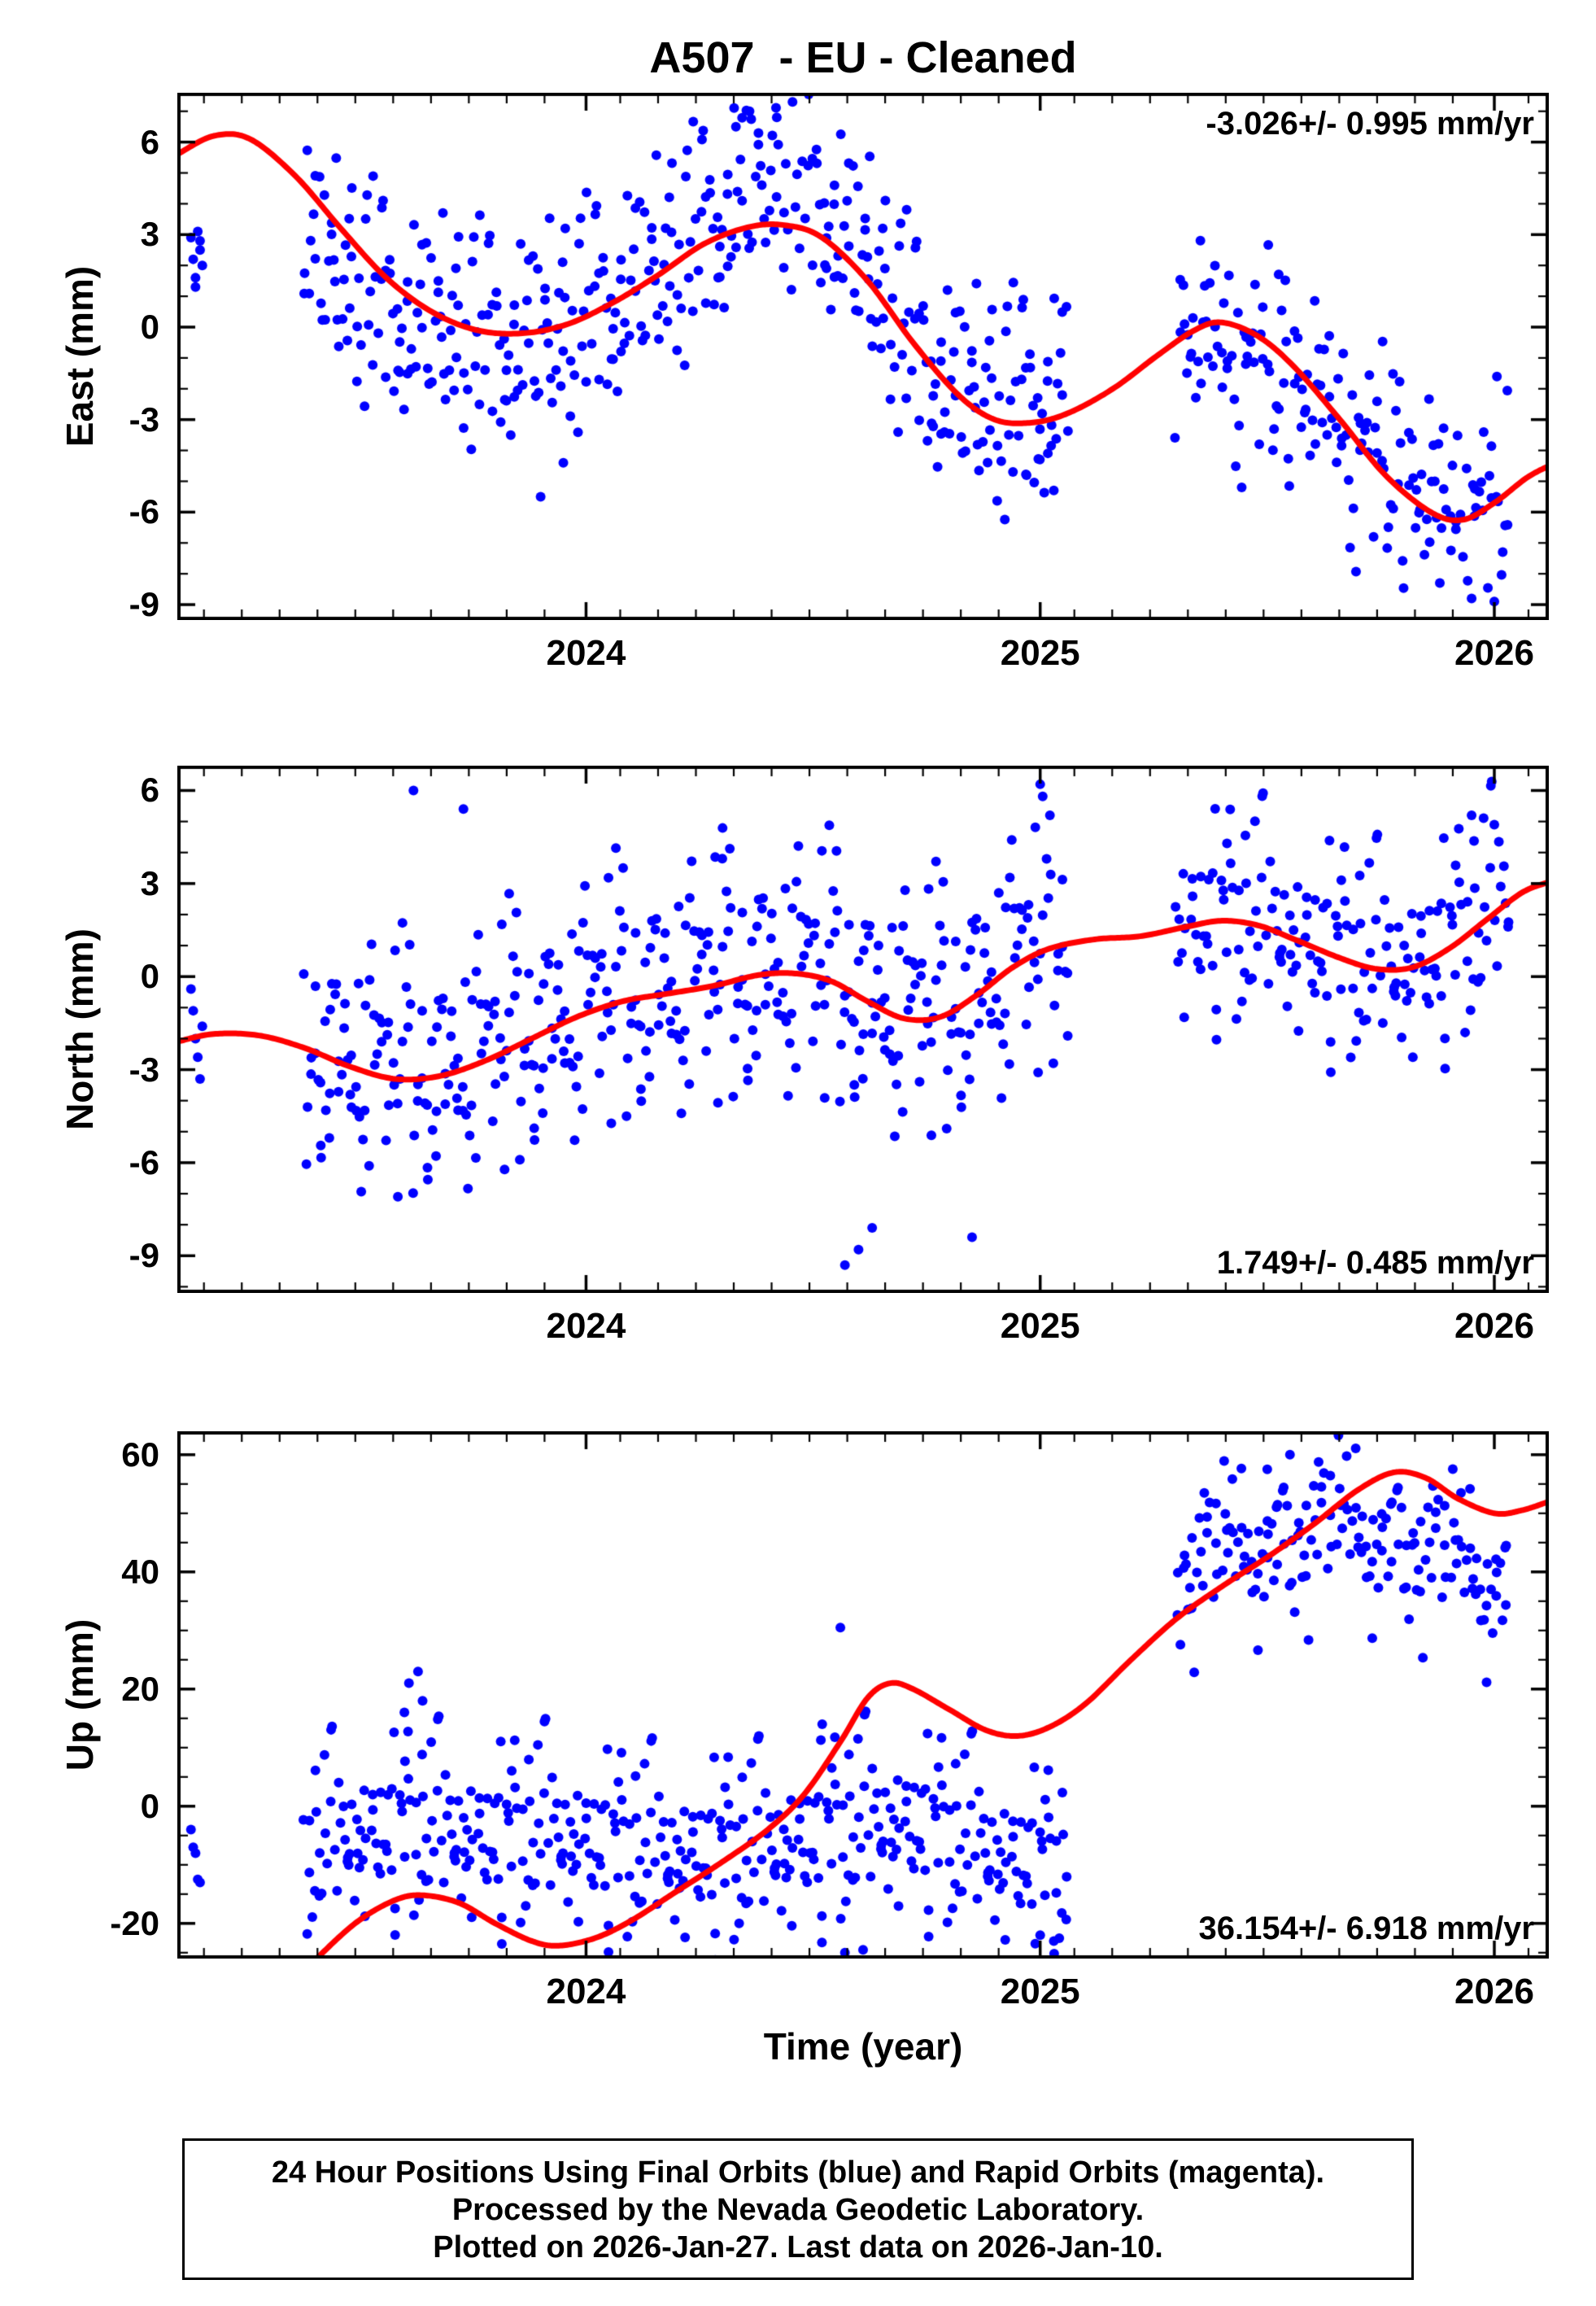 The height and width of the screenshot is (2306, 1596). I want to click on north-y-tick-label: 6, so click(149, 790).